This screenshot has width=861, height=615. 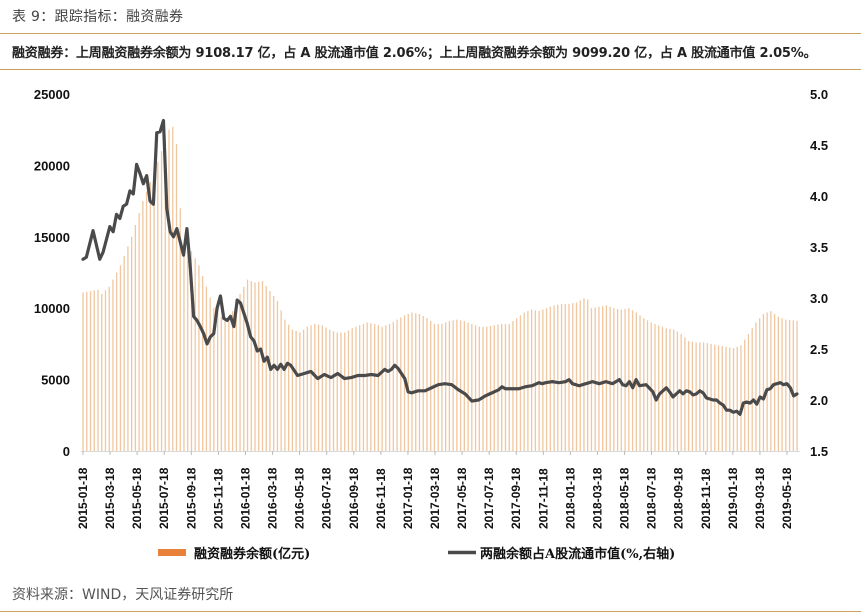 I want to click on left-y-tick-label: 20000, so click(x=52, y=165).